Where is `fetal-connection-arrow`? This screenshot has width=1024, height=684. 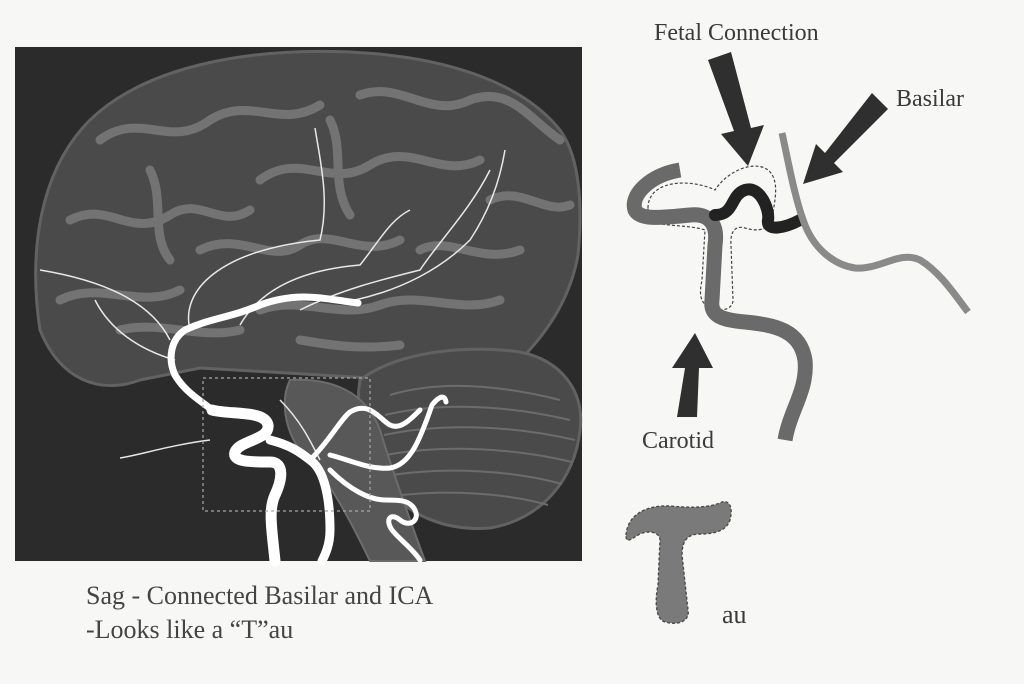
fetal-connection-arrow is located at coordinates (736, 109).